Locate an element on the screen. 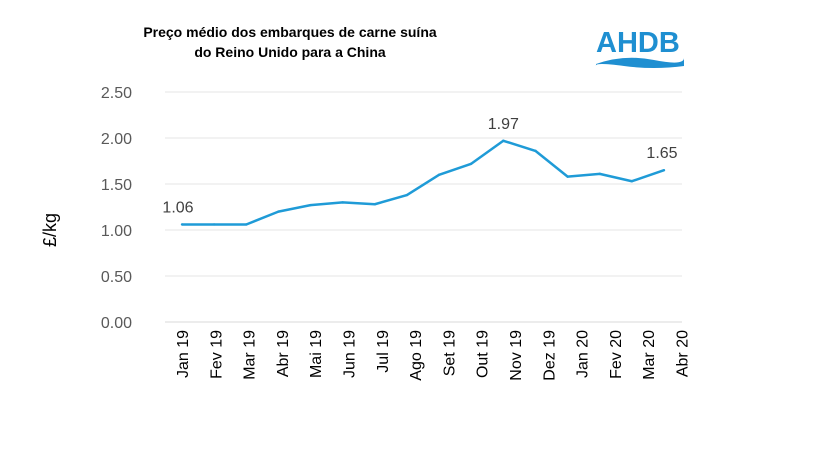  ahdb-logo-text: AHDB is located at coordinates (638, 43).